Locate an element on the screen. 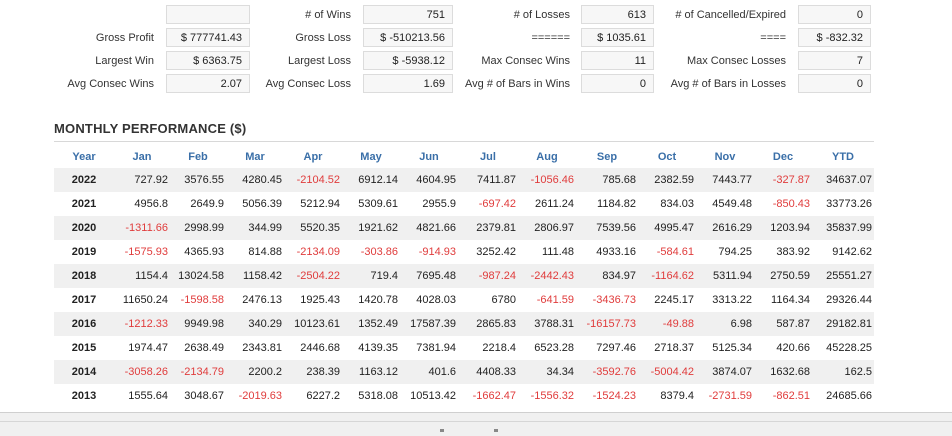 This screenshot has height=436, width=952. value-cell: 4139.35 is located at coordinates (378, 348).